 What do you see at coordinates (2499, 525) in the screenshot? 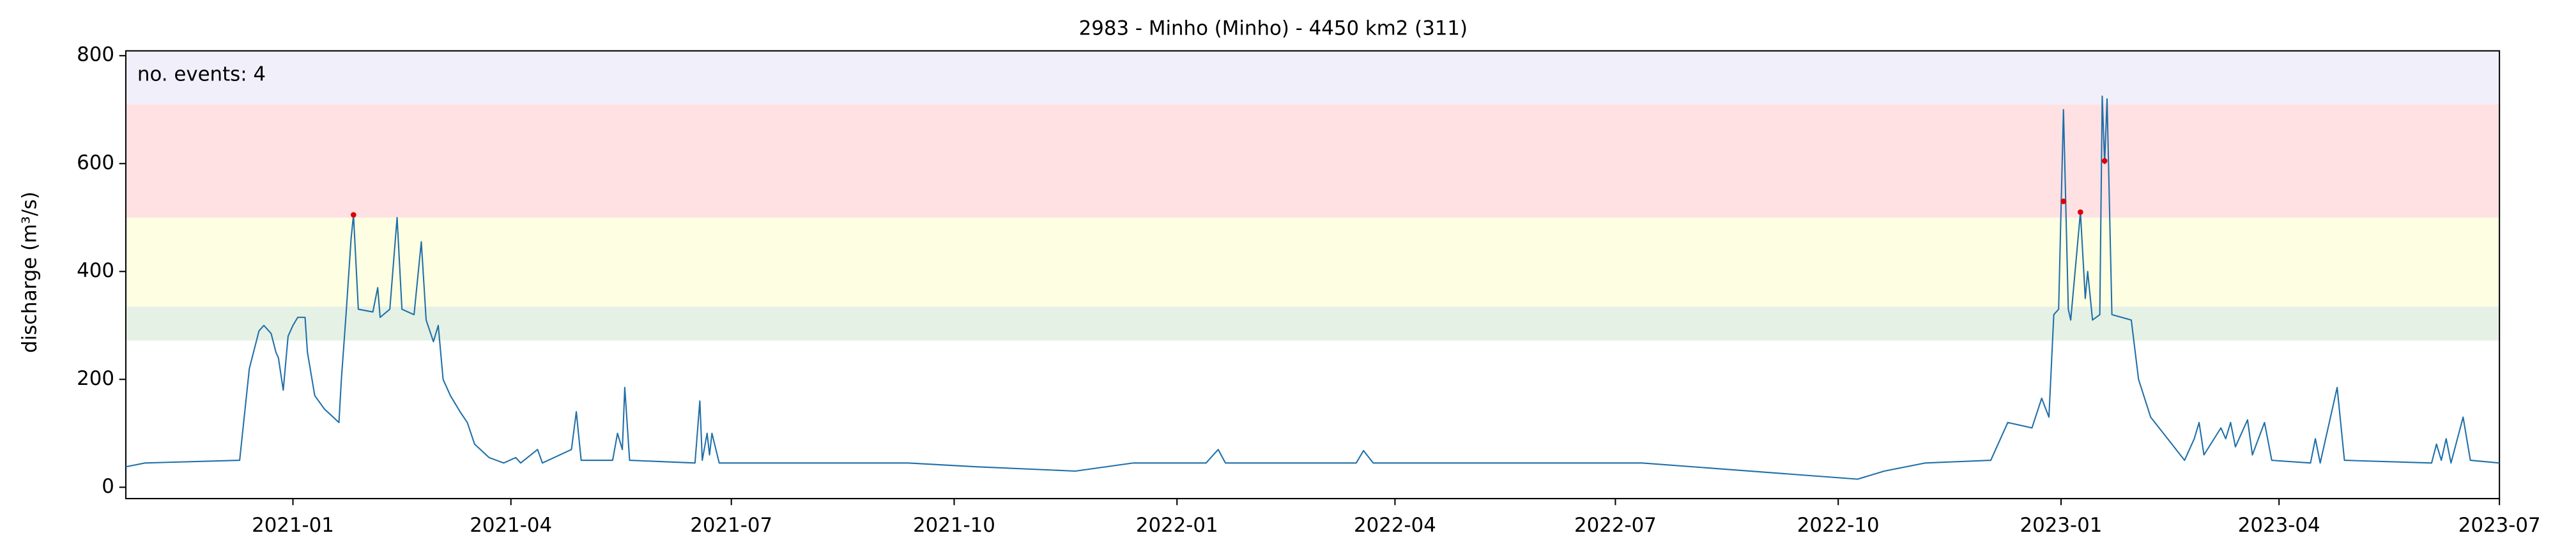
I see `x-tick-label: 2023-07` at bounding box center [2499, 525].